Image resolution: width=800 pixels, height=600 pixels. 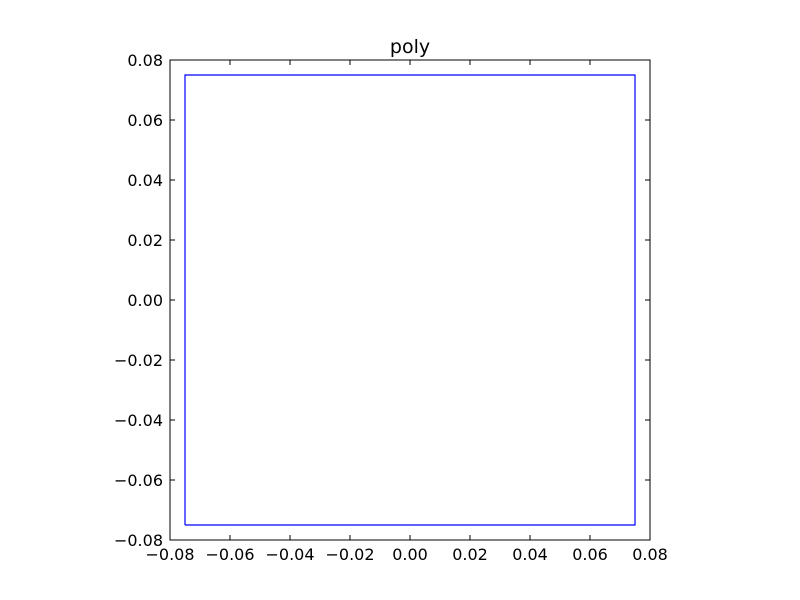 What do you see at coordinates (530, 554) in the screenshot?
I see `x-tick-label: 0.04` at bounding box center [530, 554].